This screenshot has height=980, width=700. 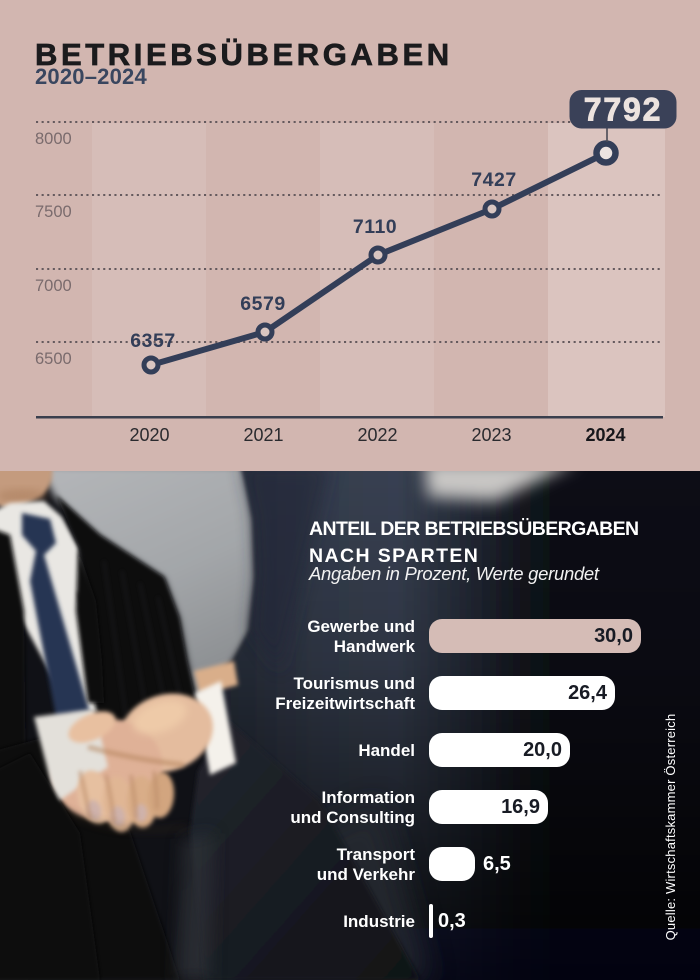 I want to click on svg-text: 7500, so click(x=53, y=212).